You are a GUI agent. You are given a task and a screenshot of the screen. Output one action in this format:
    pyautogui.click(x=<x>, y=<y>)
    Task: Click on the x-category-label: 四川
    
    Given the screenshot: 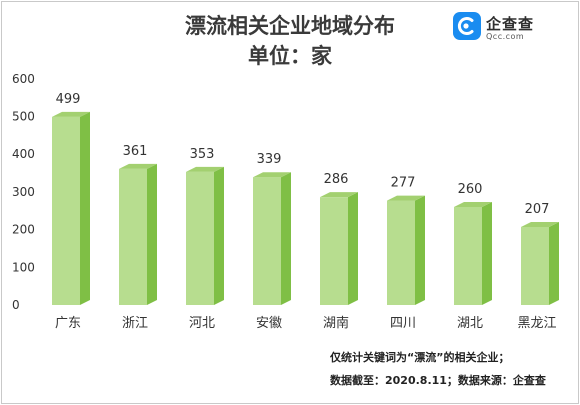 What is the action you would take?
    pyautogui.click(x=403, y=323)
    